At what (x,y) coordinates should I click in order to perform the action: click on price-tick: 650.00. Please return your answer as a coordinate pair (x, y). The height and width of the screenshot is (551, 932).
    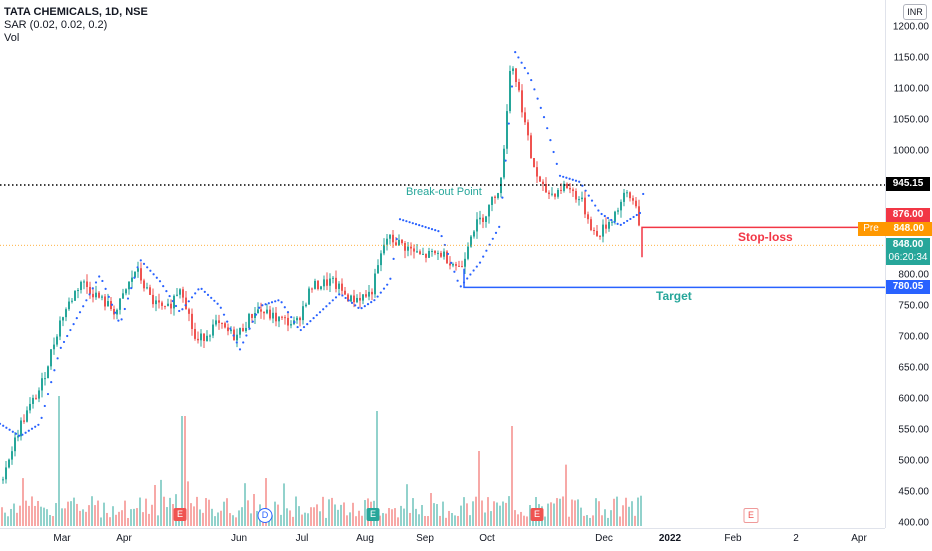
    Looking at the image, I should click on (913, 368).